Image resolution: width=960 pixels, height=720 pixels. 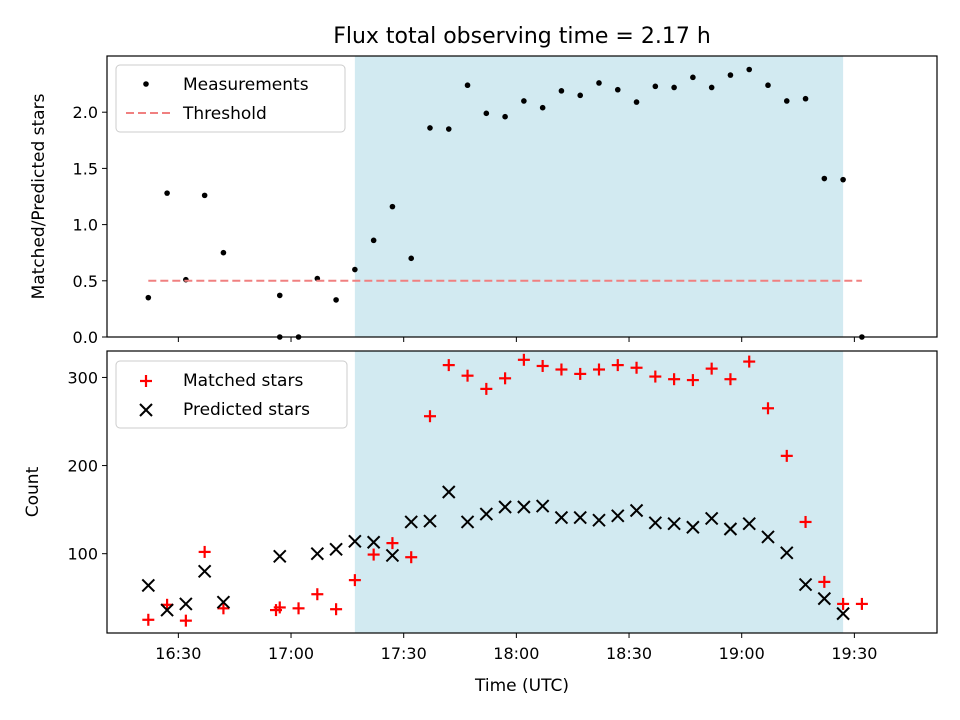 What do you see at coordinates (82, 377) in the screenshot?
I see `bot-y-tick-label-2: 300` at bounding box center [82, 377].